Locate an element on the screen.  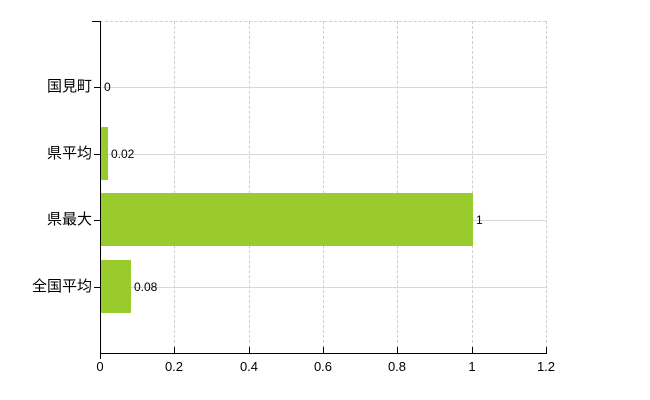
value-label: 1 is located at coordinates (479, 220).